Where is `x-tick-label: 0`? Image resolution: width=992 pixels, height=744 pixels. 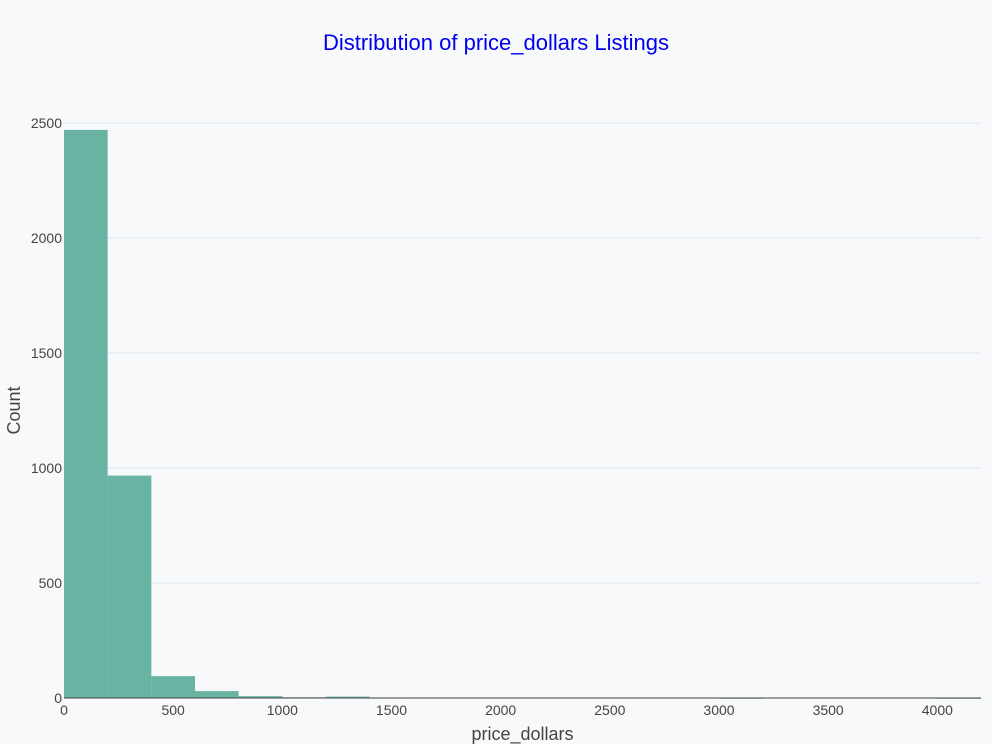 x-tick-label: 0 is located at coordinates (64, 710).